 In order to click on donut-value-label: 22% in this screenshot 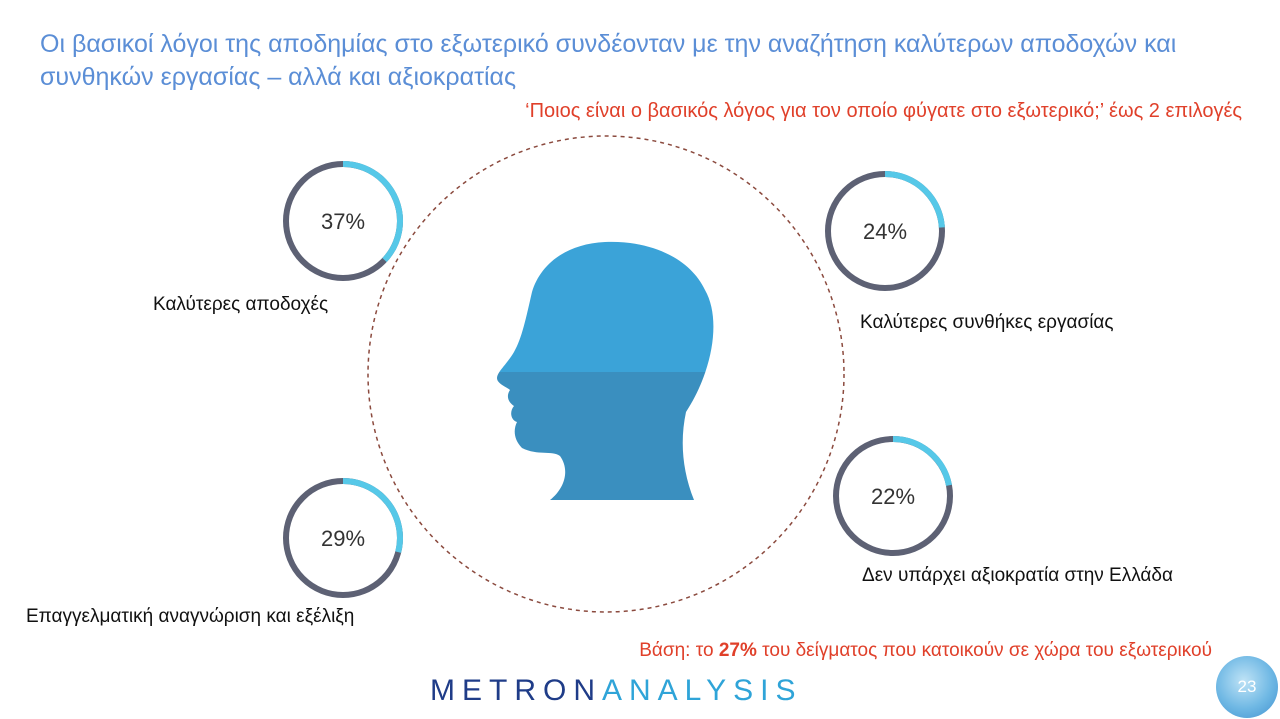, I will do `click(893, 496)`.